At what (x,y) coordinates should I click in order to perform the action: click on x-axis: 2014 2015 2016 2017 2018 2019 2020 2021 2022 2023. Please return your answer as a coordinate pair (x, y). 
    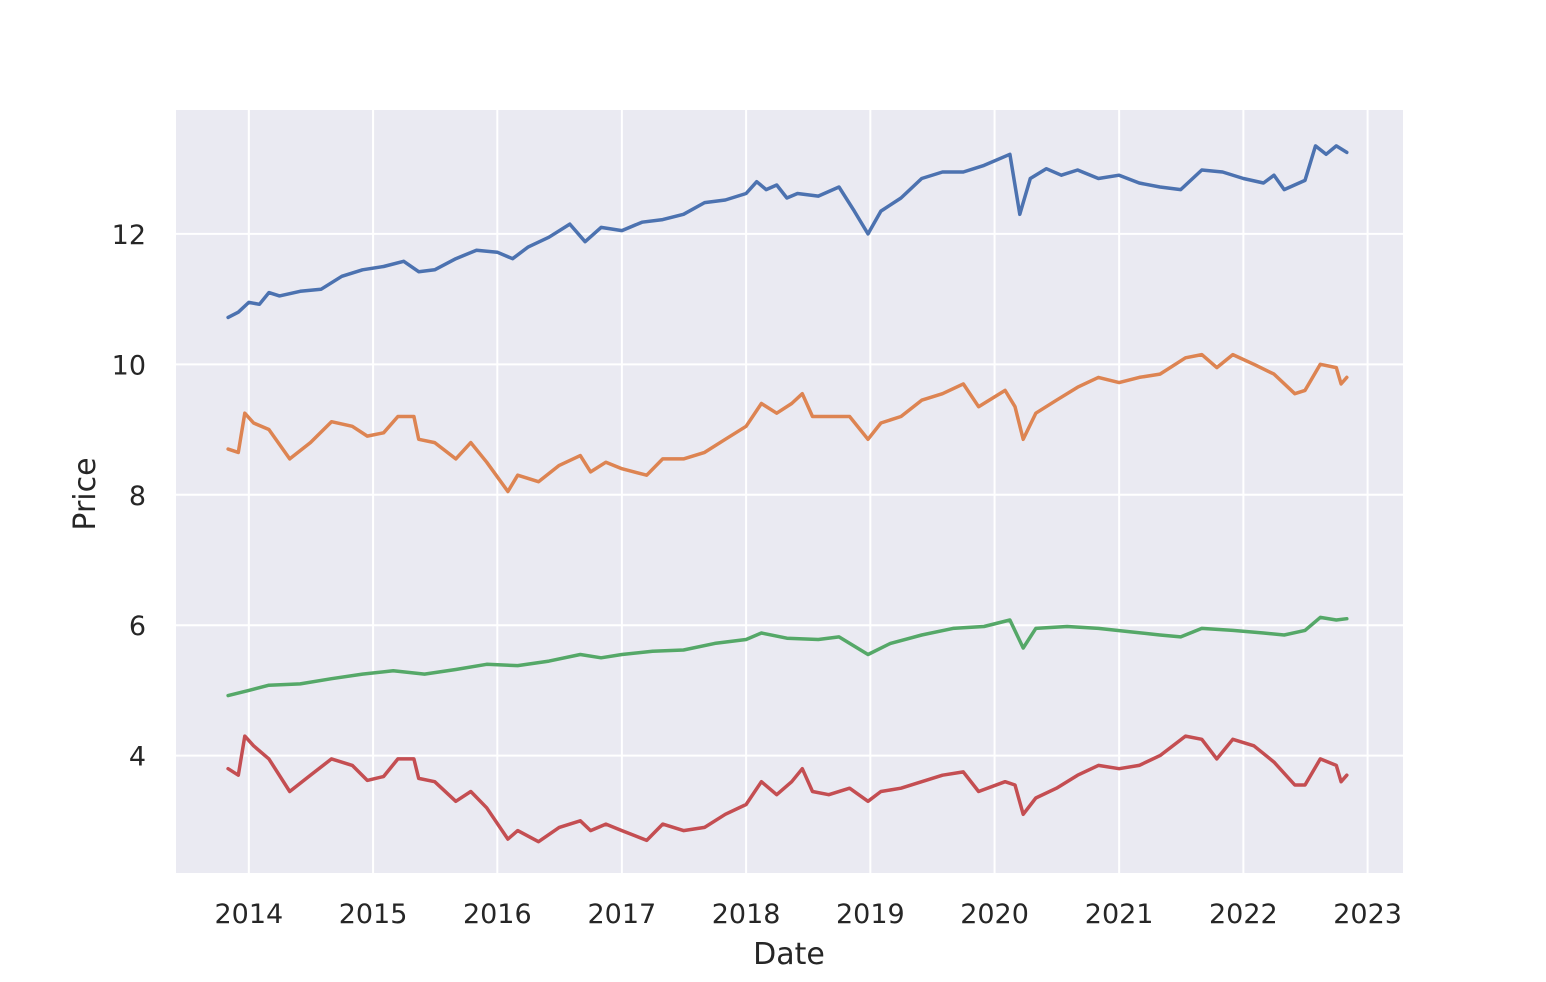
    Looking at the image, I should click on (807, 914).